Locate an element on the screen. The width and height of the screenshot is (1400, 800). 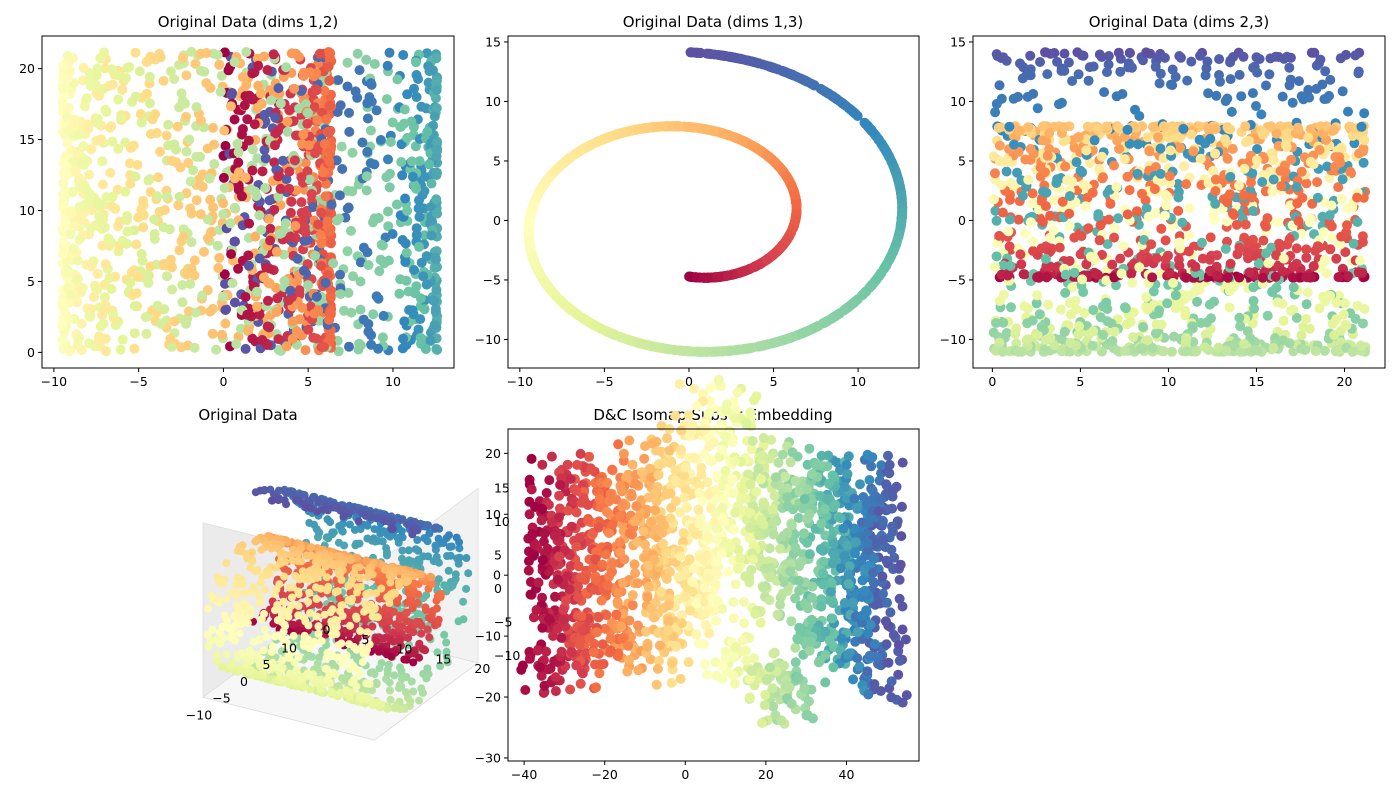
x-tick-label: 0 is located at coordinates (223, 381).